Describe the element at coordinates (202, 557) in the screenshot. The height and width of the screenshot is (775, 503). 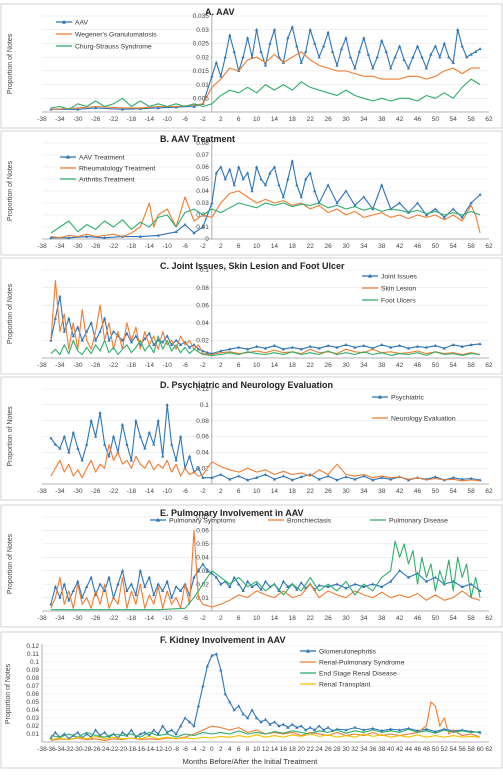
I see `y-tick-label: 0.04` at that location.